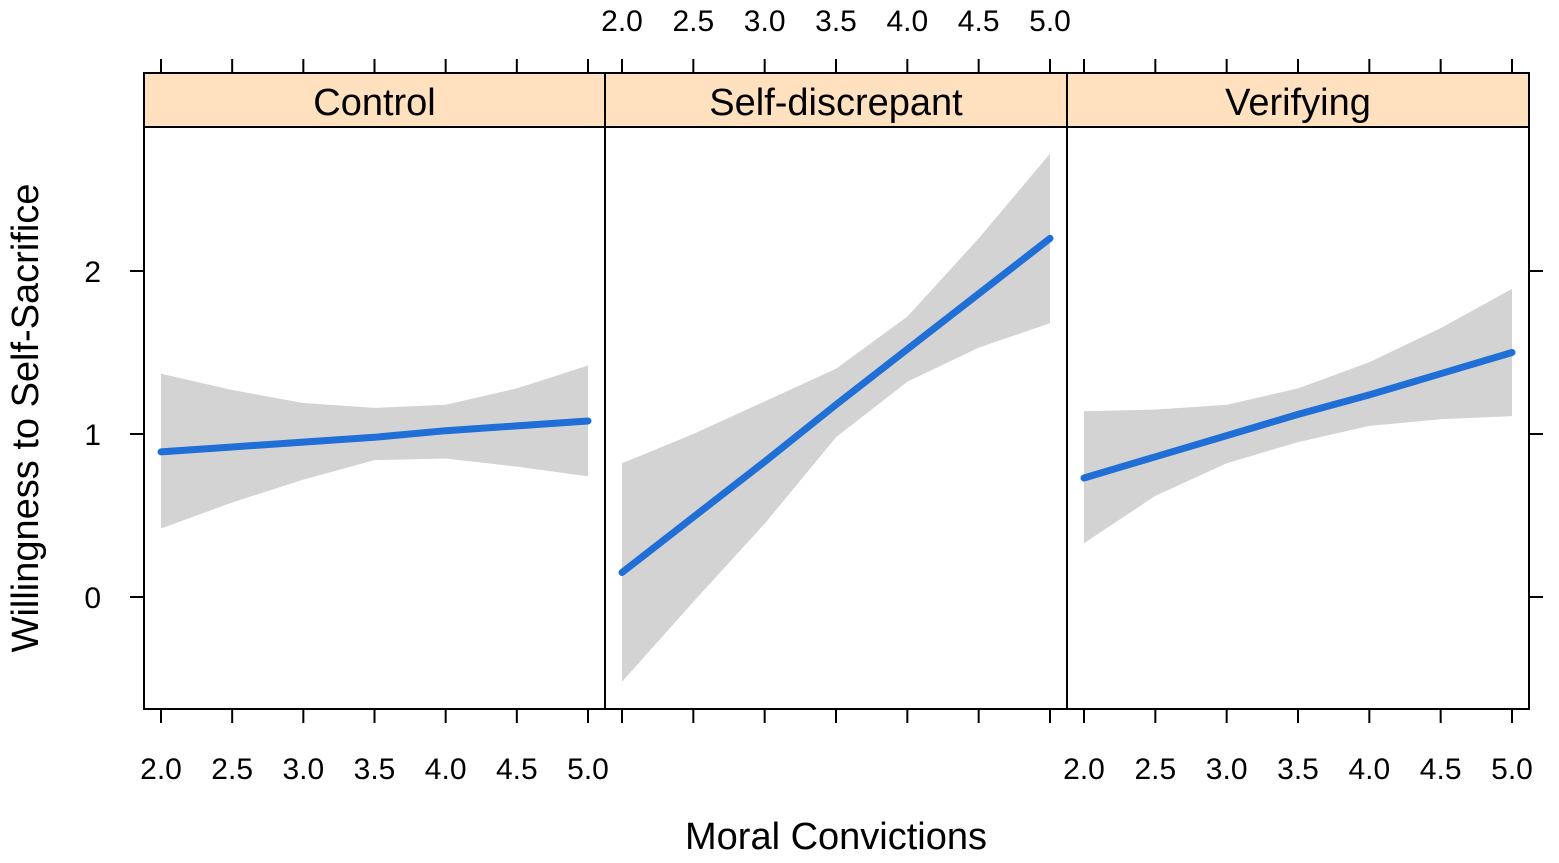  Describe the element at coordinates (92, 435) in the screenshot. I see `y-tick-label: 1` at that location.